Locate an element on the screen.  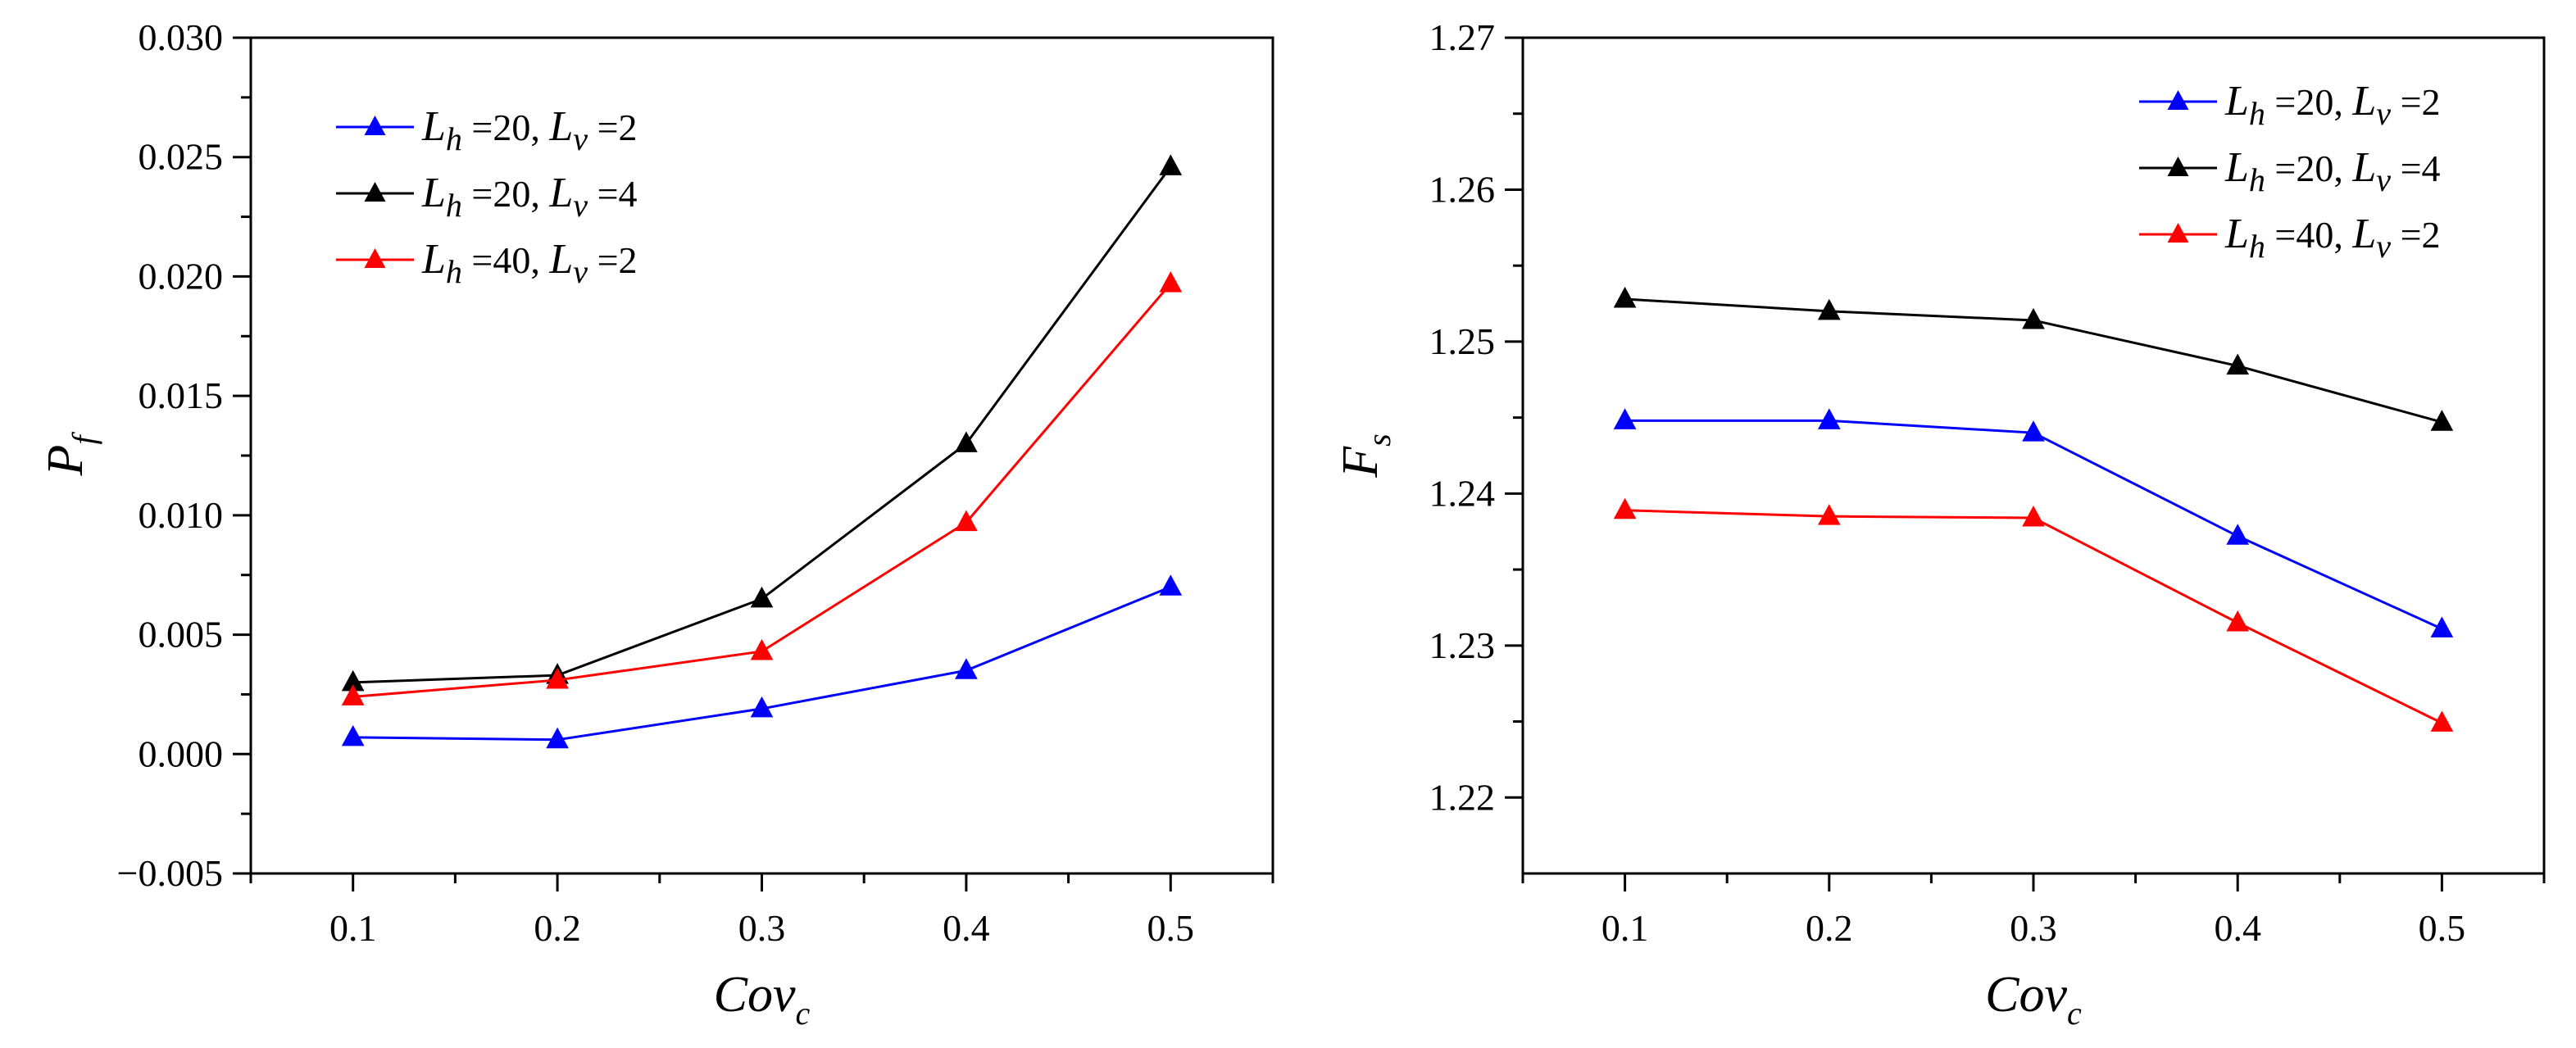
y-tick-label: 0.015 is located at coordinates (181, 395).